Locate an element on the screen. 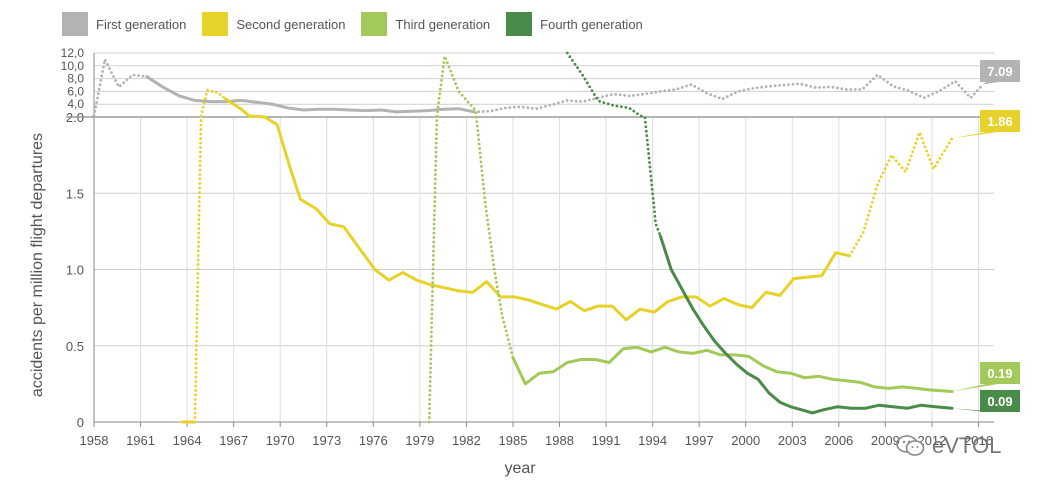 The image size is (1054, 491). end-label-text: 7.09 is located at coordinates (999, 71).